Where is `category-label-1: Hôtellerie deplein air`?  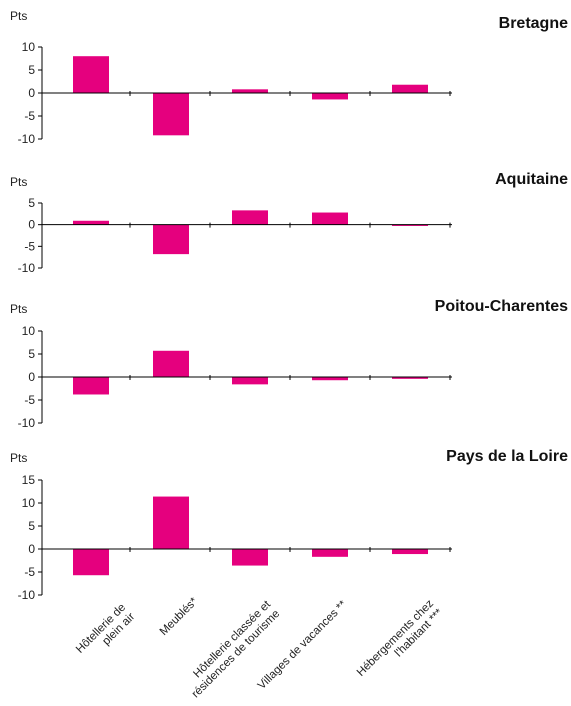 category-label-1: Hôtellerie deplein air is located at coordinates (105, 633).